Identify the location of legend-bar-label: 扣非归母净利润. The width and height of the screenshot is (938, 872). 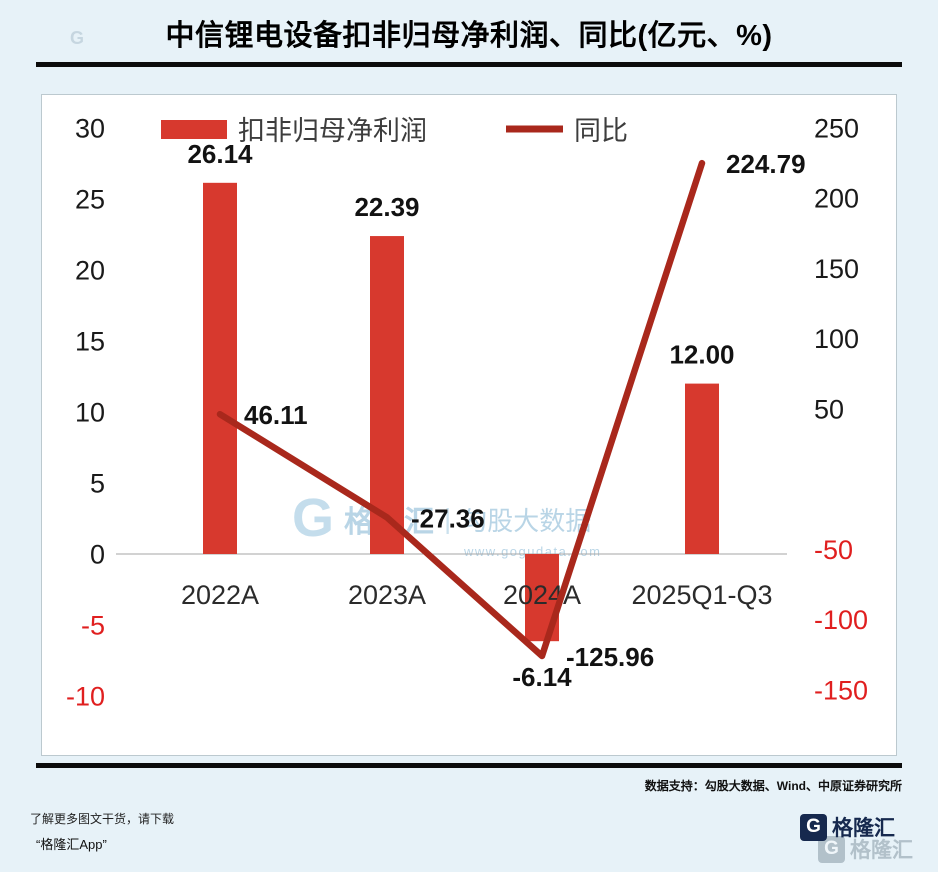
(332, 131).